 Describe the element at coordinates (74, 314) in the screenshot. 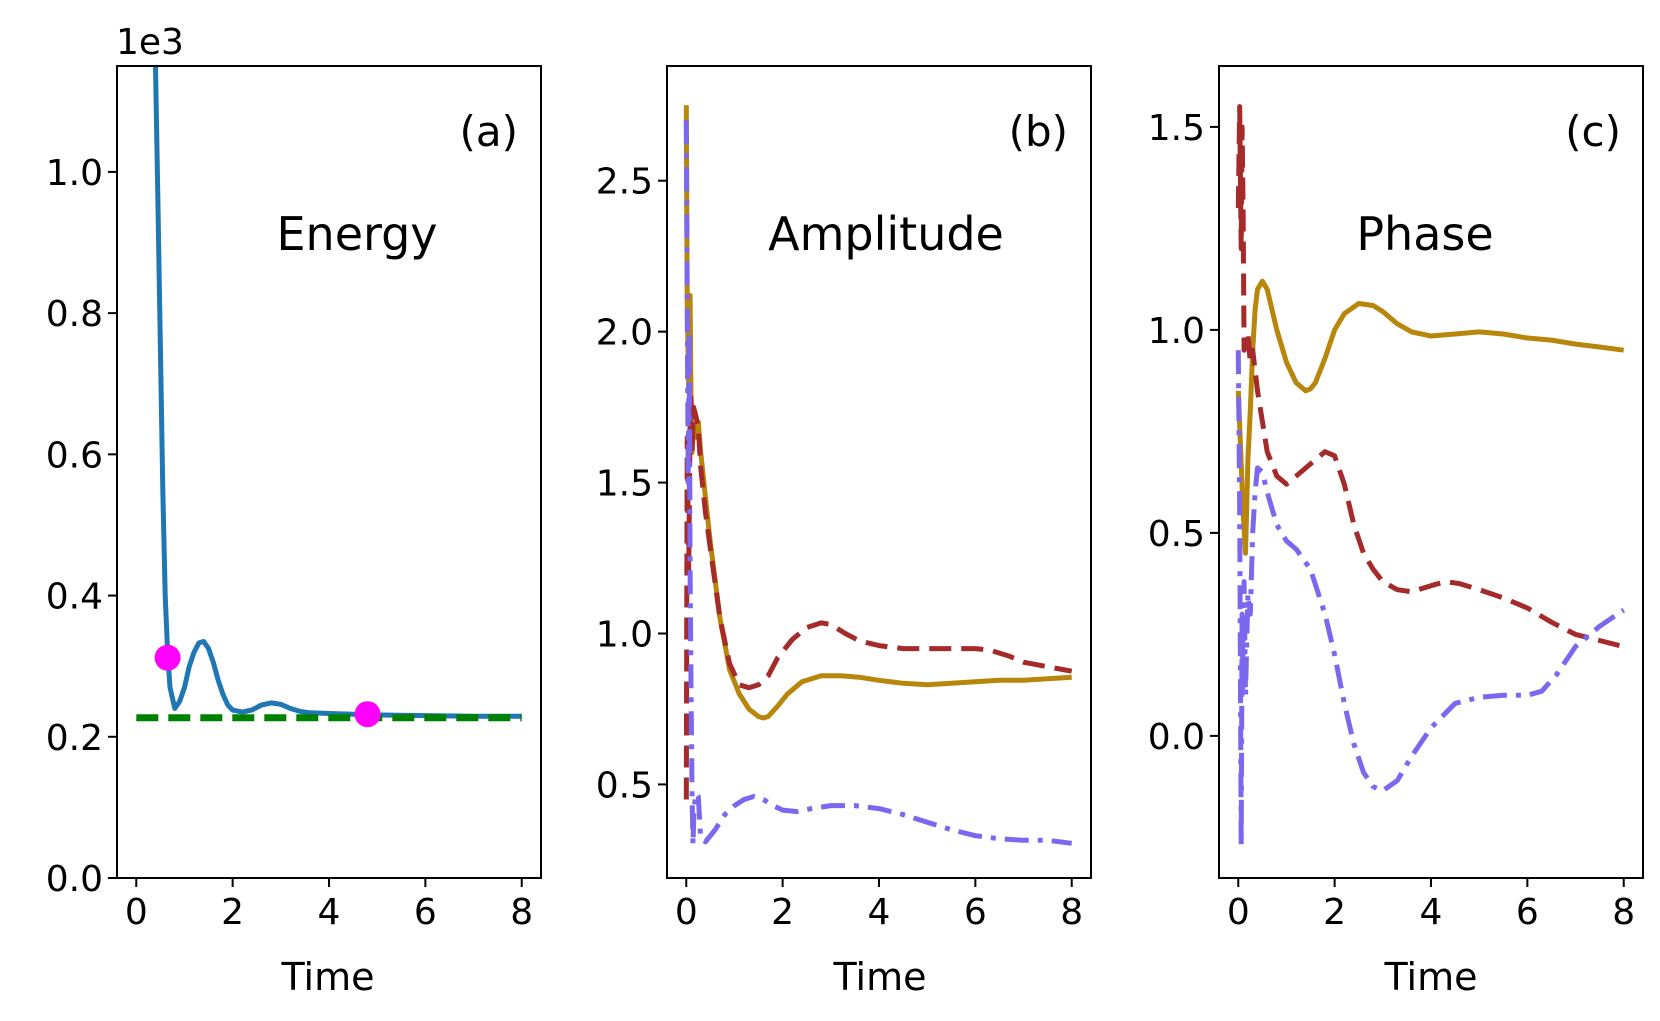

I see `energy-ytick-label: 0.8` at that location.